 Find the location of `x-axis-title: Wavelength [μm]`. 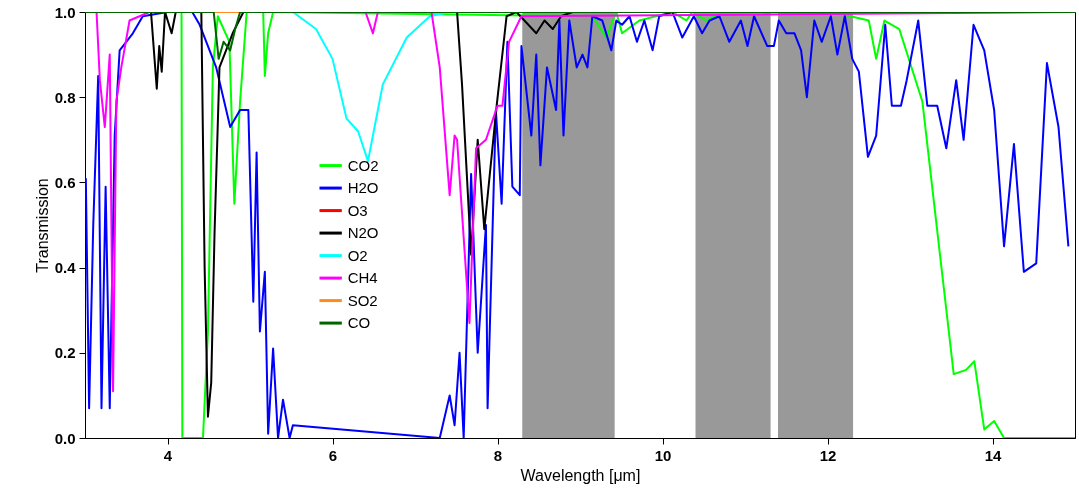

x-axis-title: Wavelength [μm] is located at coordinates (580, 475).